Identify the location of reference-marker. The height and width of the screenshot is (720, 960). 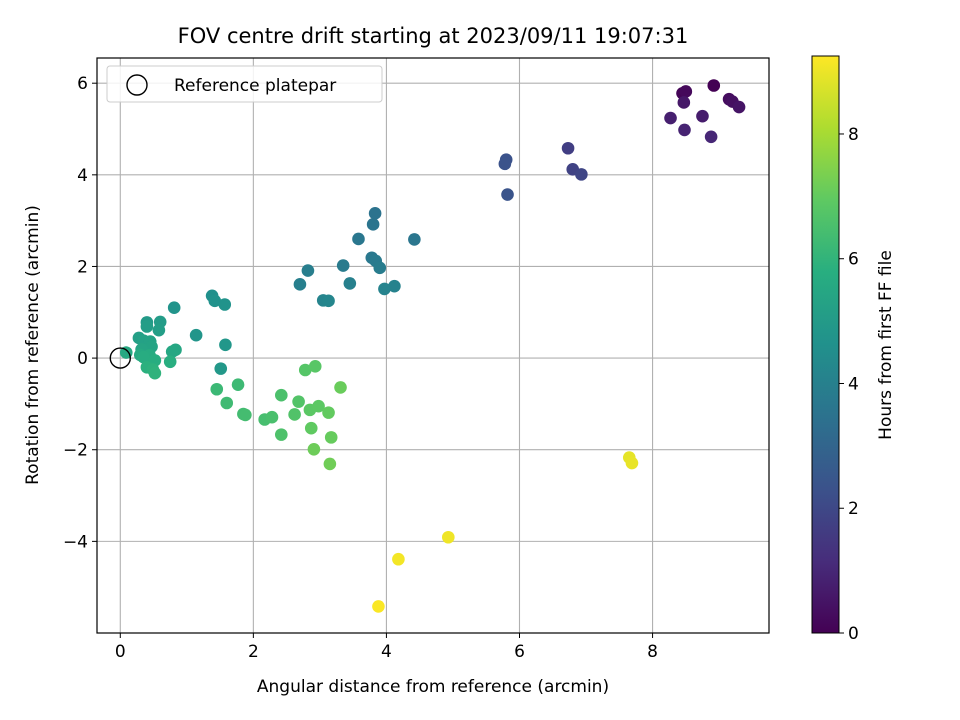
(120, 358).